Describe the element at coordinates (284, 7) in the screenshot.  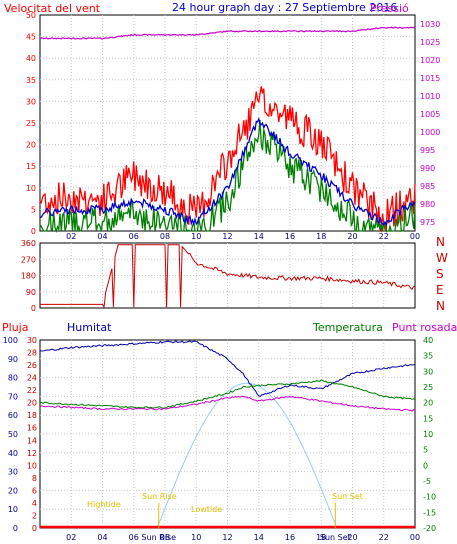
I see `chart-title: 24 hour graph day : 27 Septiembre 2016` at that location.